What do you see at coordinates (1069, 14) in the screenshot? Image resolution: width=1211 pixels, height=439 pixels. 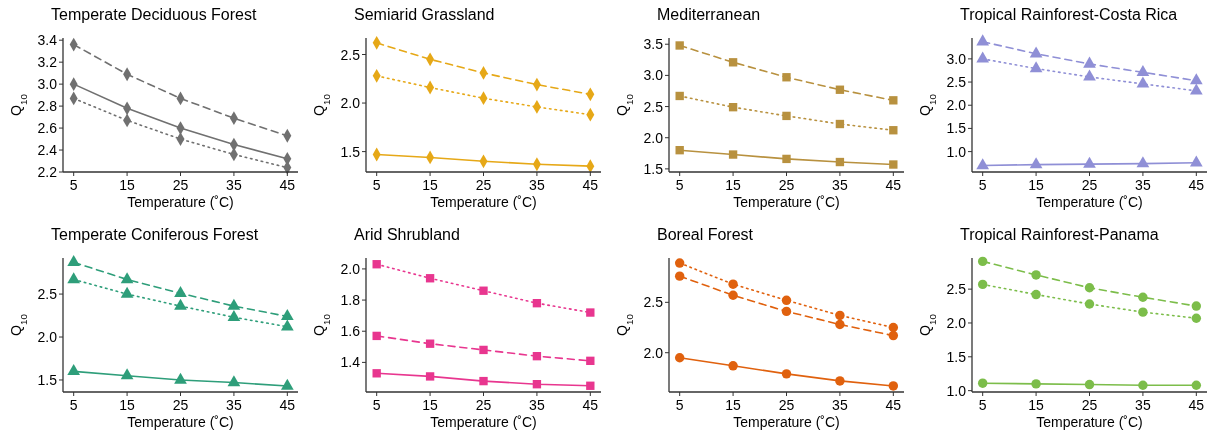 I see `chart-title: Tropical Rainforest-Costa Rica` at bounding box center [1069, 14].